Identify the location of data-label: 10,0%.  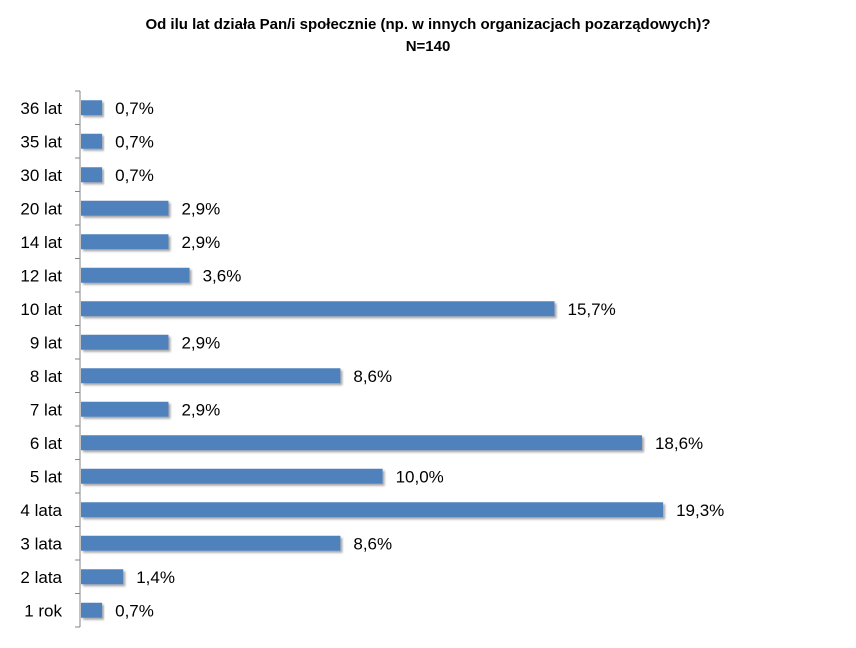
(420, 476).